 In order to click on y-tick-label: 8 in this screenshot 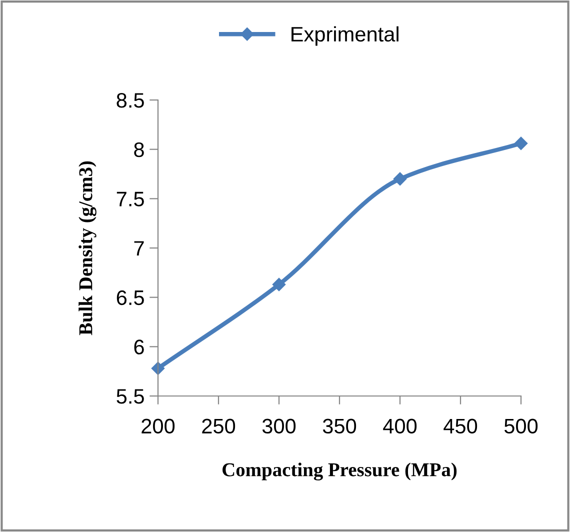, I will do `click(139, 150)`.